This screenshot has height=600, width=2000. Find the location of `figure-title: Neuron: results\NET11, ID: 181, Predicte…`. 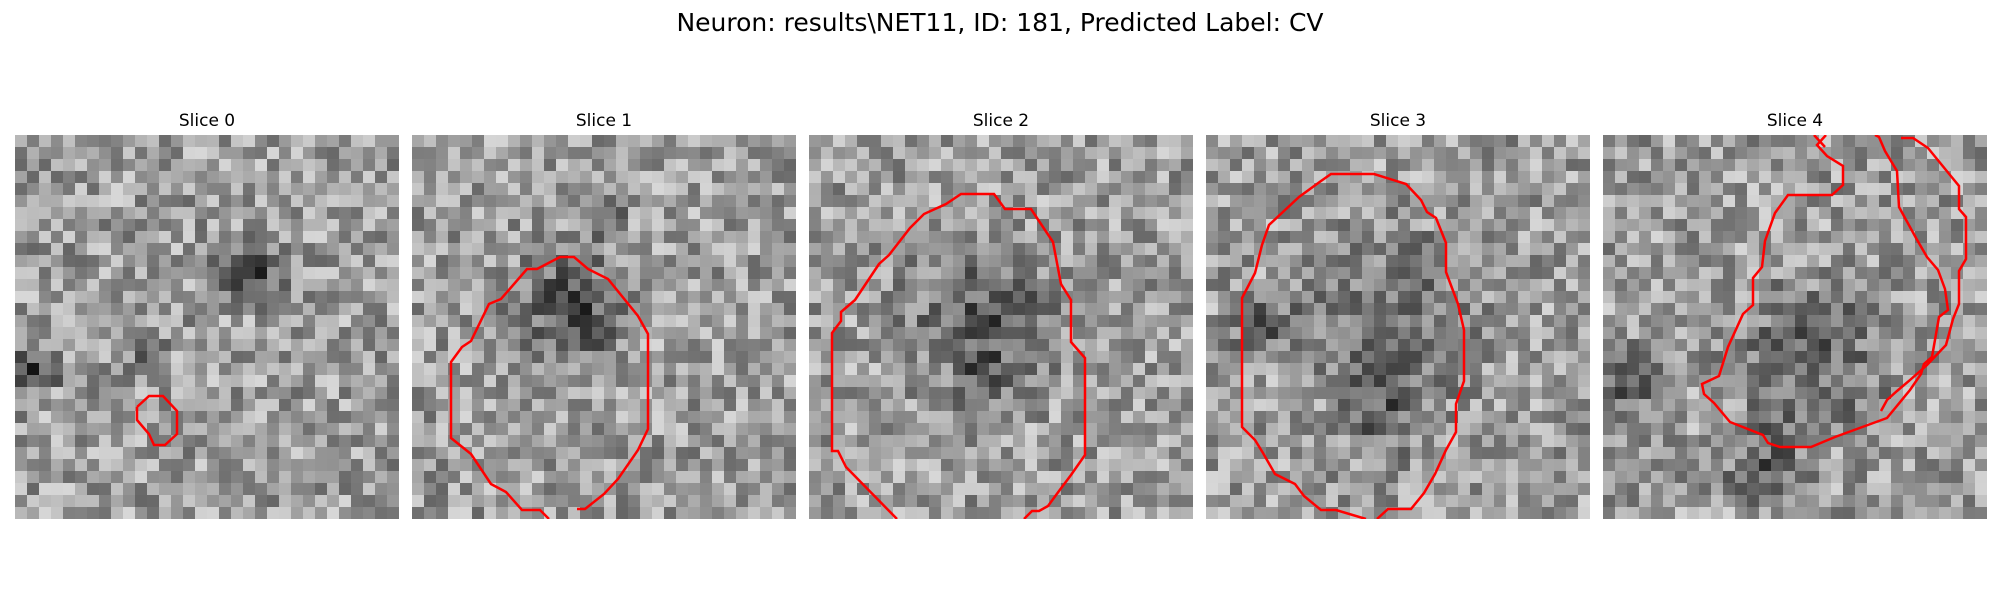

figure-title: Neuron: results\NET11, ID: 181, Predicte… is located at coordinates (1000, 22).